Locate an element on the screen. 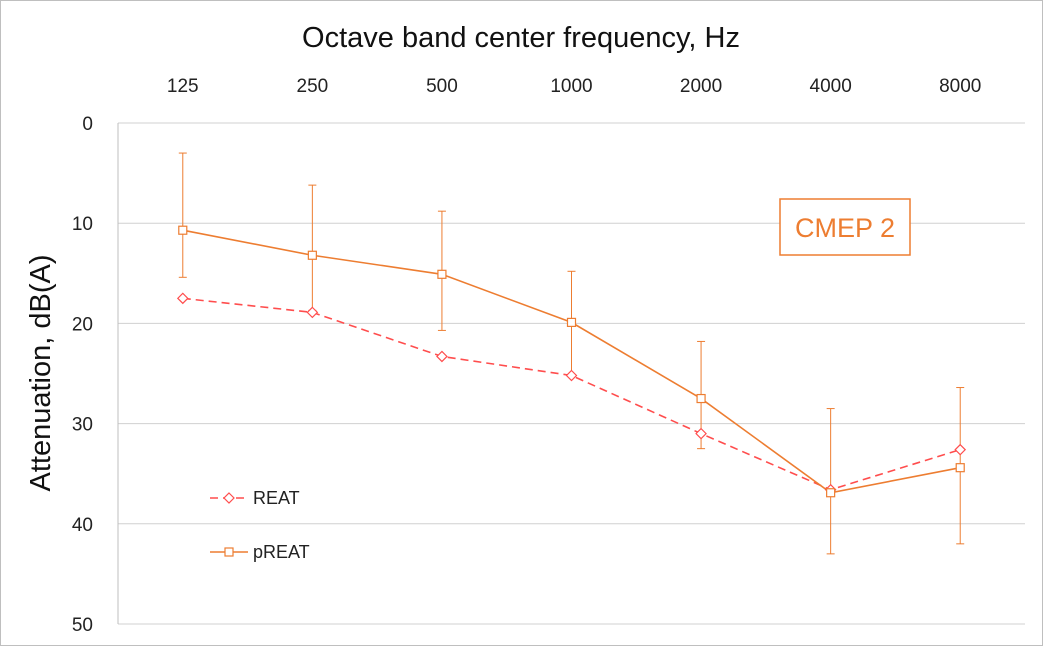 The width and height of the screenshot is (1043, 646). y-tick-label: 40 is located at coordinates (82, 525).